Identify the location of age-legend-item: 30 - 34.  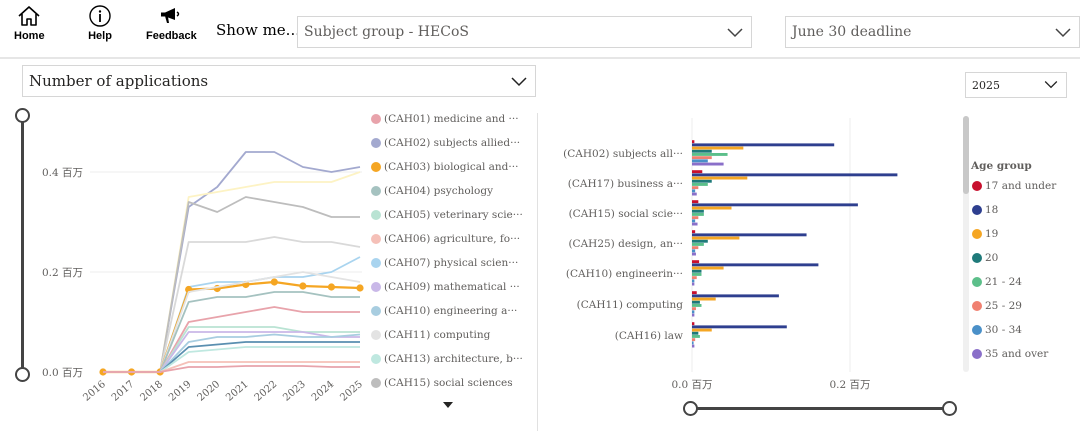
(997, 330).